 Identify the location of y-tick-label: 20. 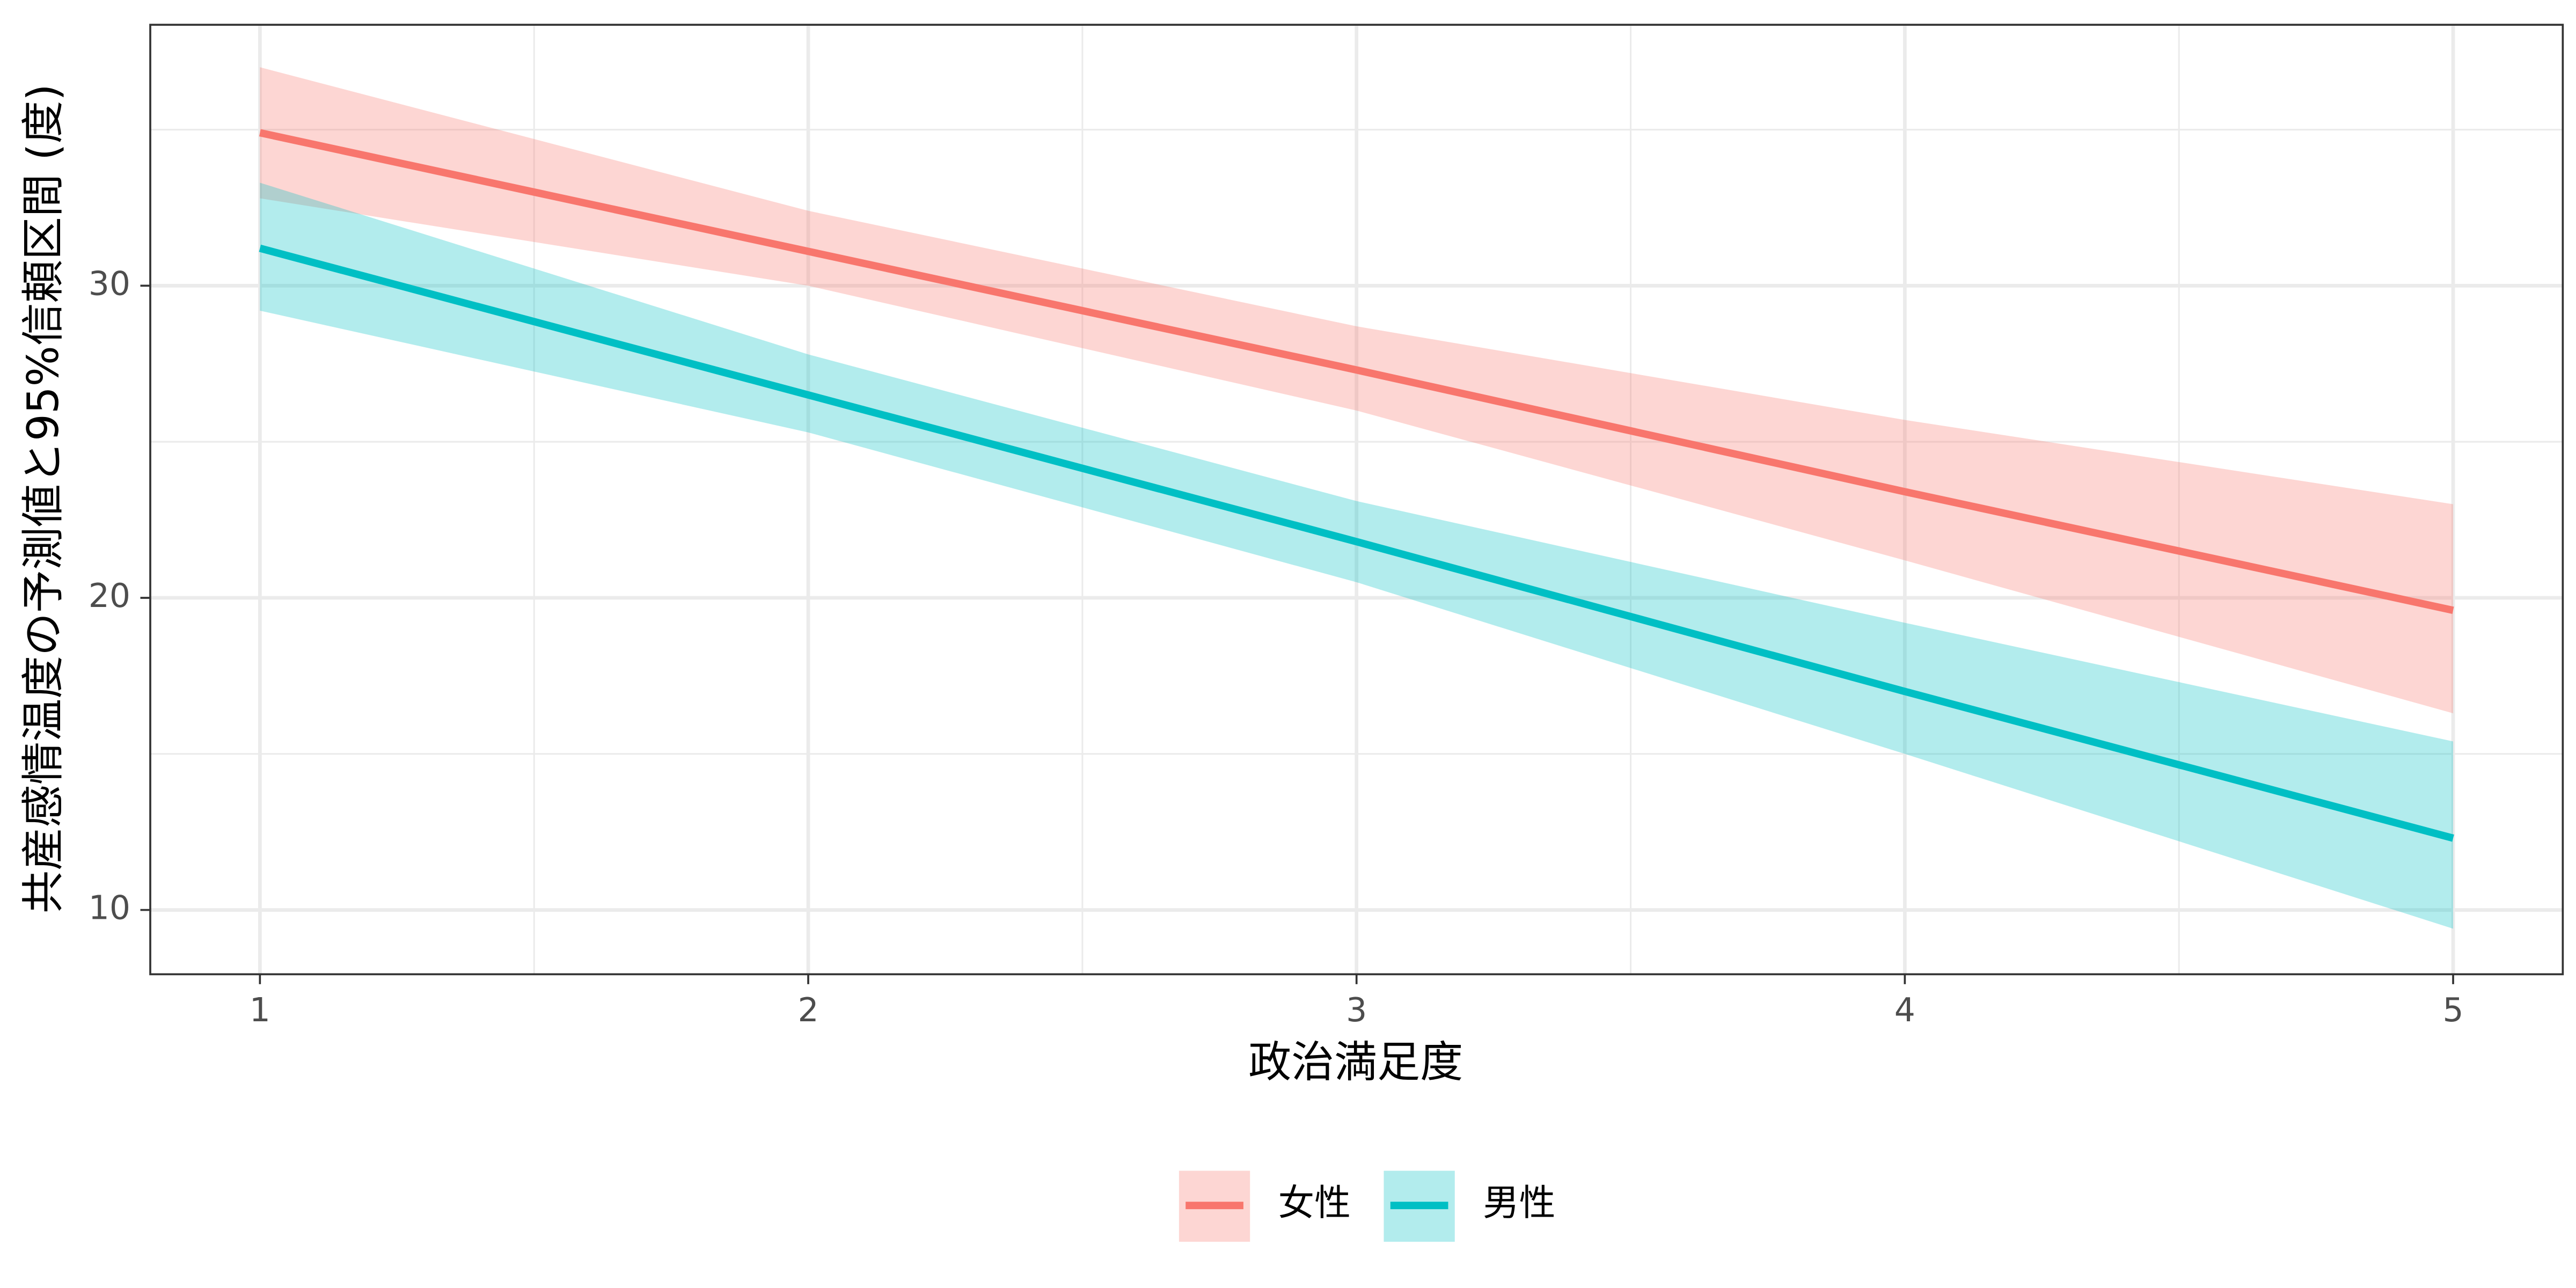
(109, 595).